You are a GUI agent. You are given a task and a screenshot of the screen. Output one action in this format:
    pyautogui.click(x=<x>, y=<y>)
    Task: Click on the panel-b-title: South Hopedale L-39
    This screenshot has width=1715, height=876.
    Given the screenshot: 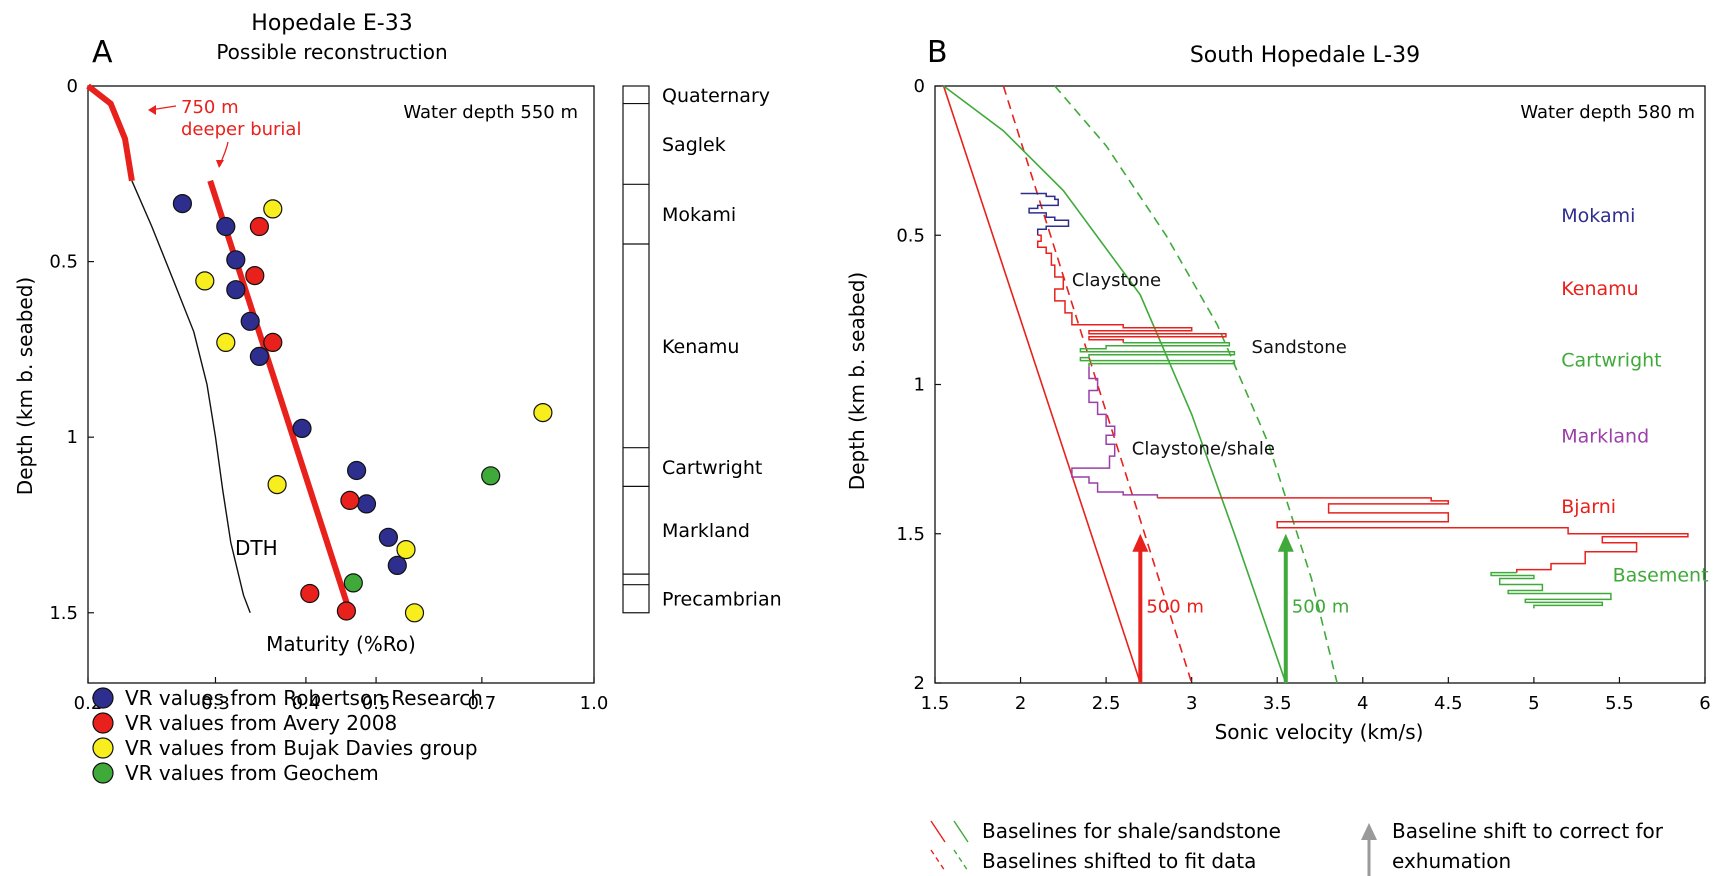 What is the action you would take?
    pyautogui.click(x=1305, y=55)
    